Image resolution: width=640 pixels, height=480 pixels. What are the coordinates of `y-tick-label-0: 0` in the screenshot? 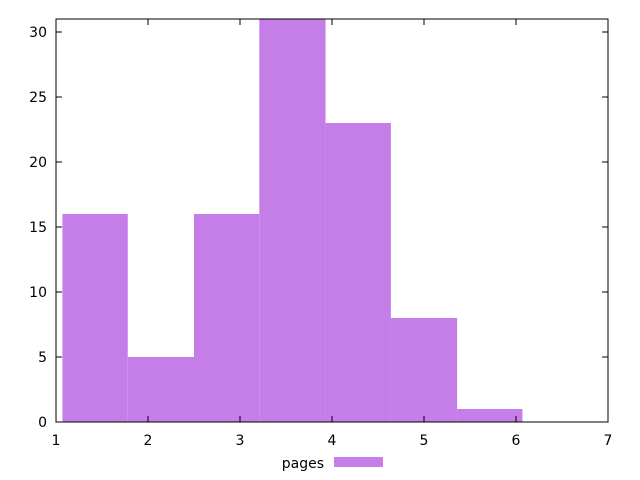 It's located at (42, 423).